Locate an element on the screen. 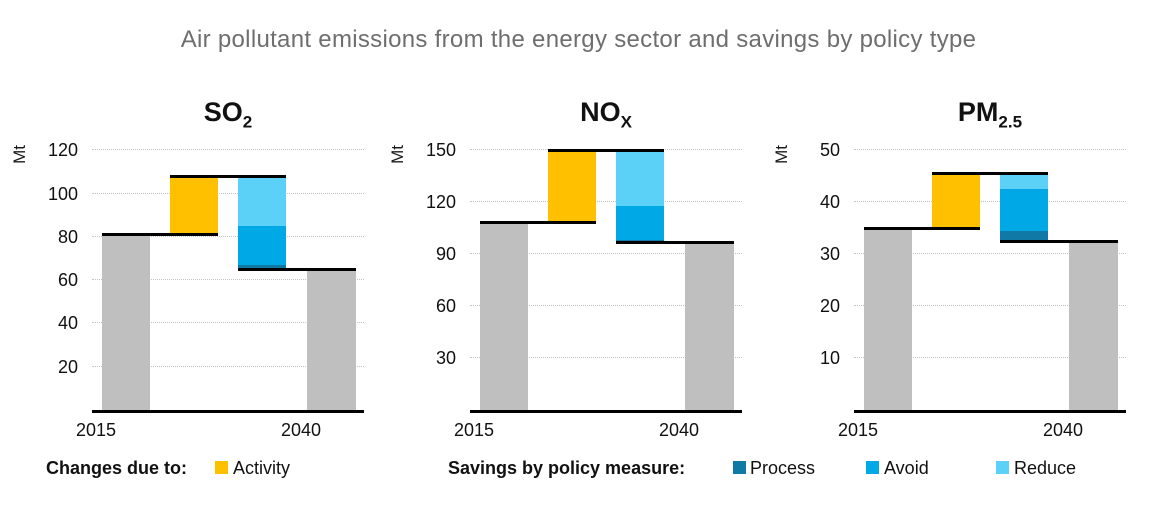  chart-title-so2: SO2 is located at coordinates (228, 114).